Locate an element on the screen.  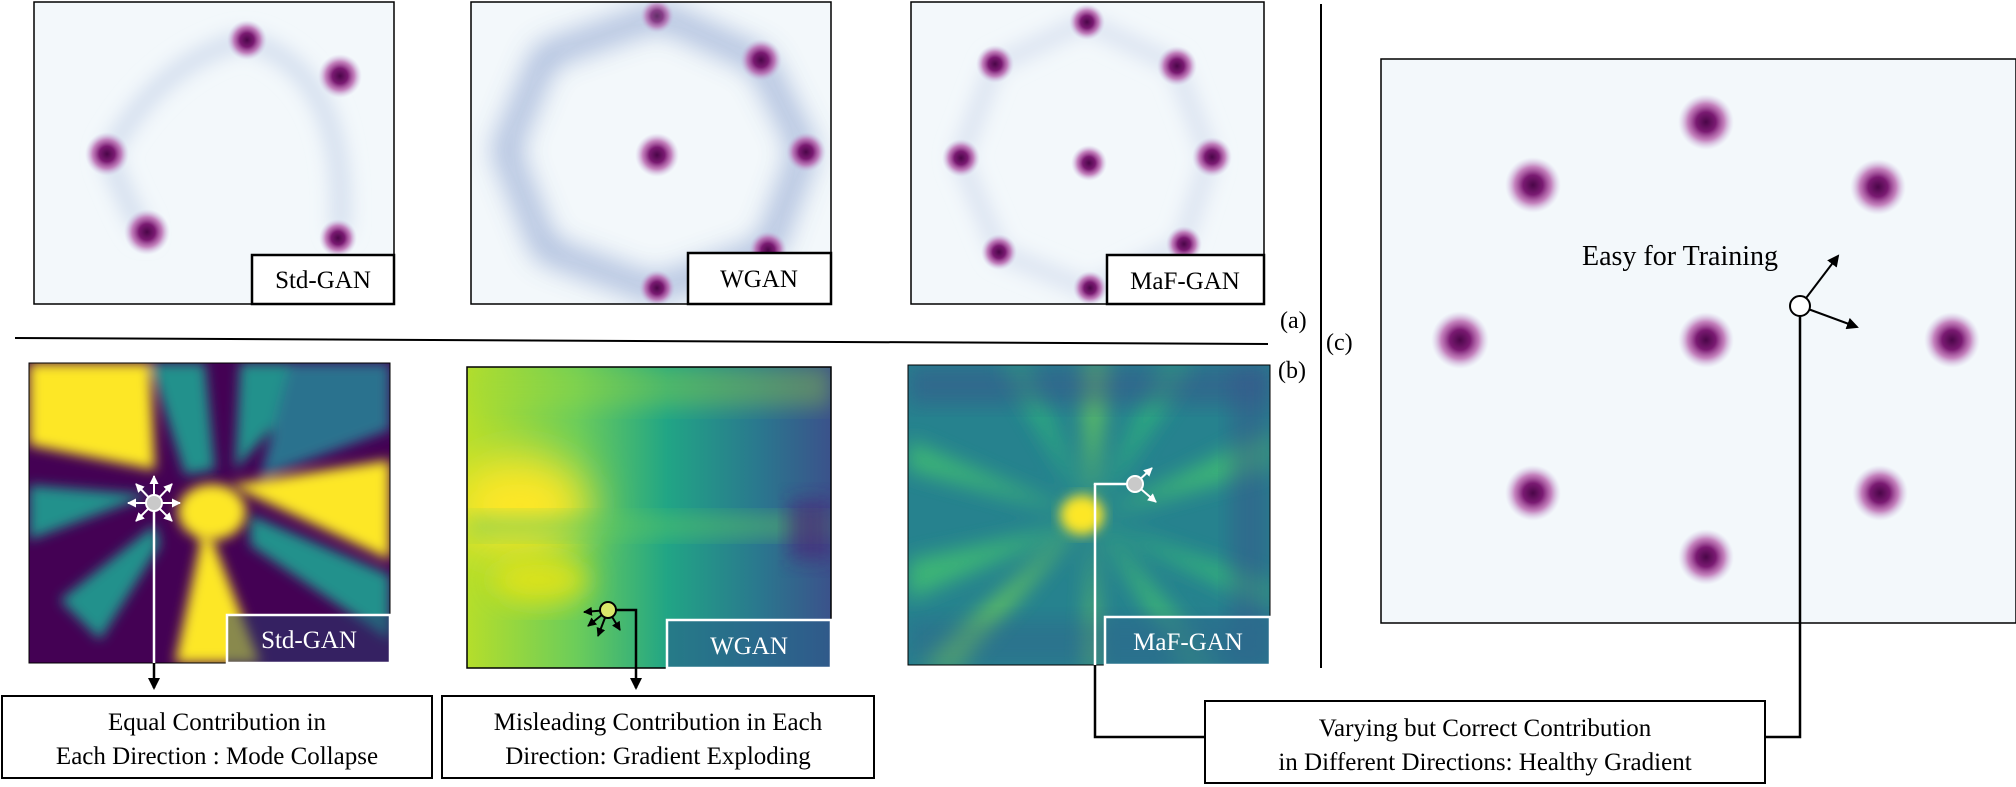
panel-label-std-gan-top: Std-GAN is located at coordinates (323, 280).